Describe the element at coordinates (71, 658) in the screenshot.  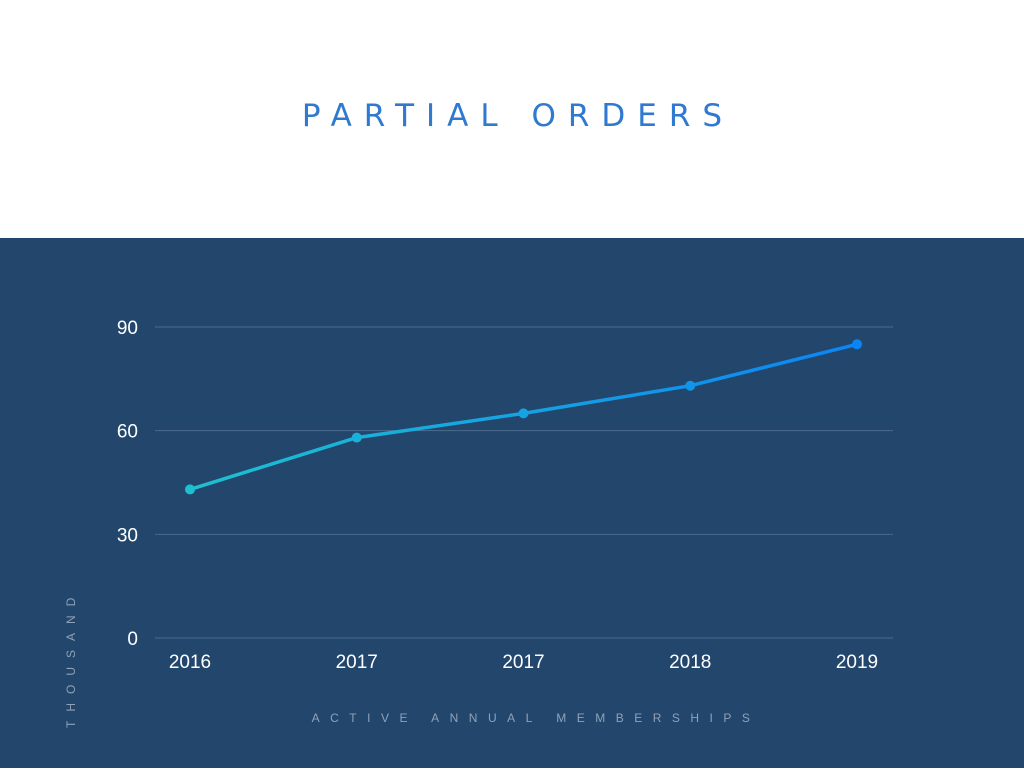
I see `y-axis-title: THOUSAND` at that location.